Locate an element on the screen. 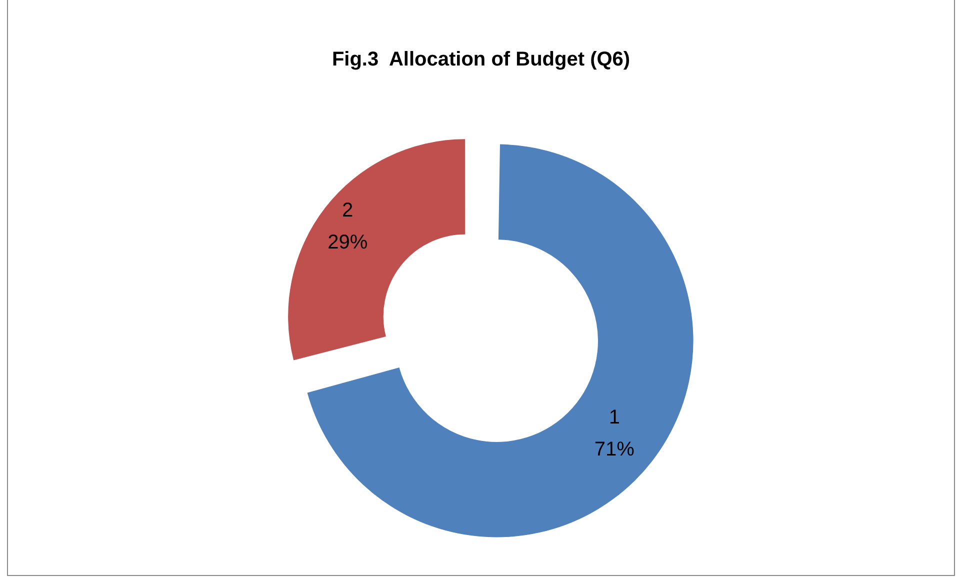 The width and height of the screenshot is (957, 577). data-label: 71% is located at coordinates (614, 449).